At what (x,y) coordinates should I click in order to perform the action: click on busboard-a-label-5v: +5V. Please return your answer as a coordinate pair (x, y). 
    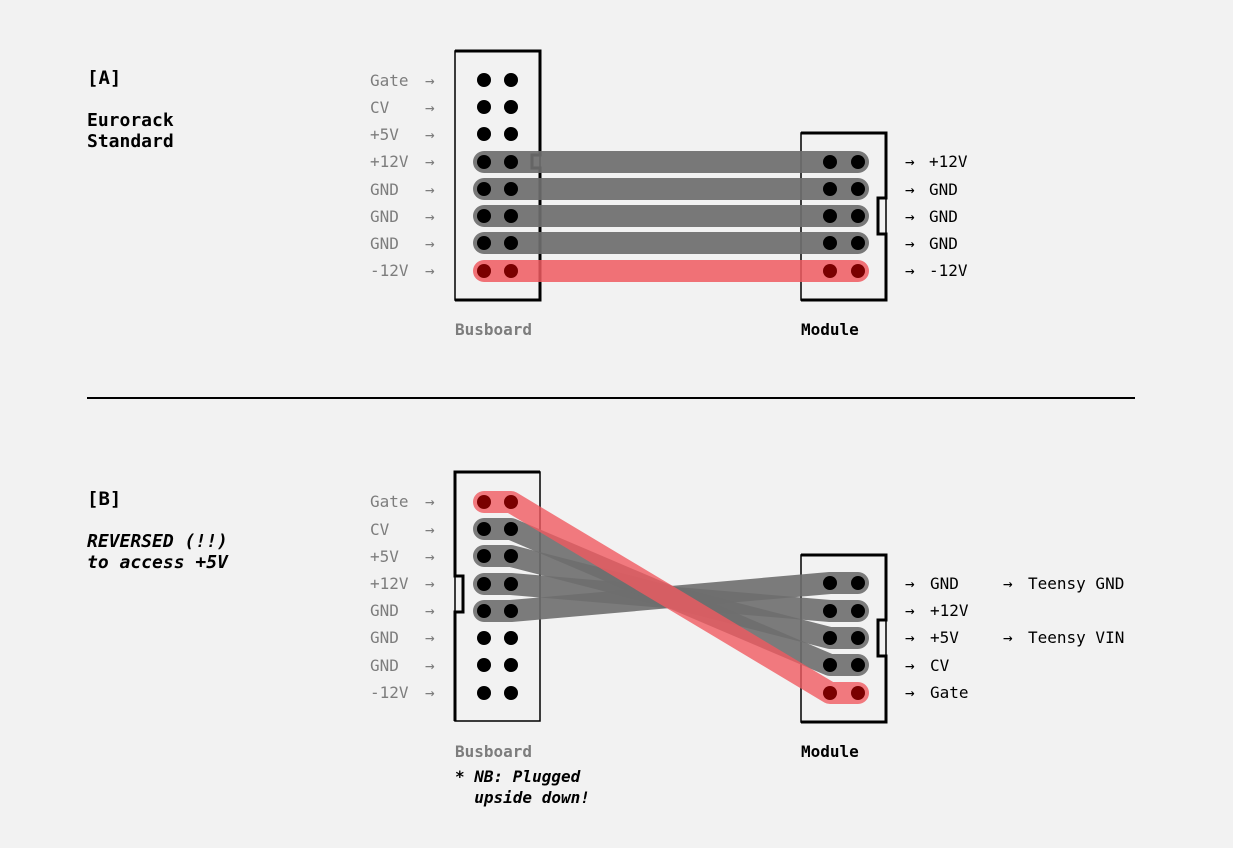
    Looking at the image, I should click on (384, 134).